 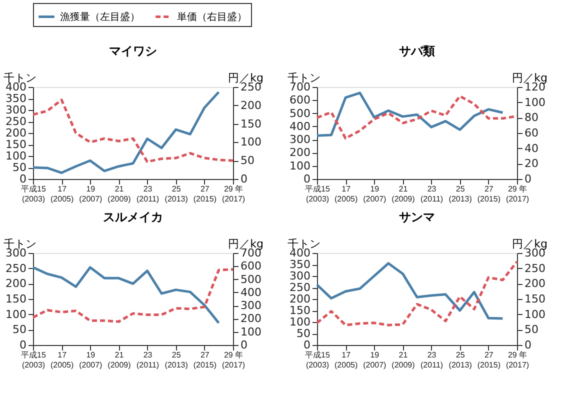 I want to click on y-tick-label: 700, so click(x=300, y=87).